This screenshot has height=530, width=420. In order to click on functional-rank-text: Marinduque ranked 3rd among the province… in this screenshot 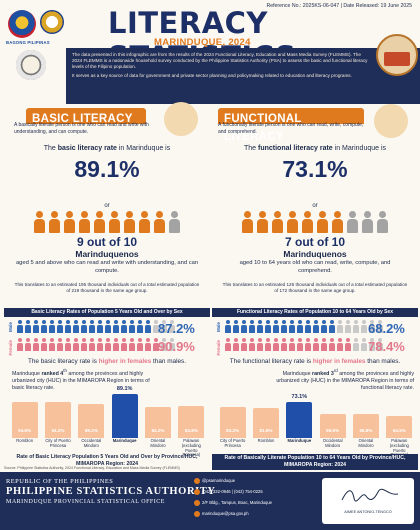, I will do `click(345, 379)`.